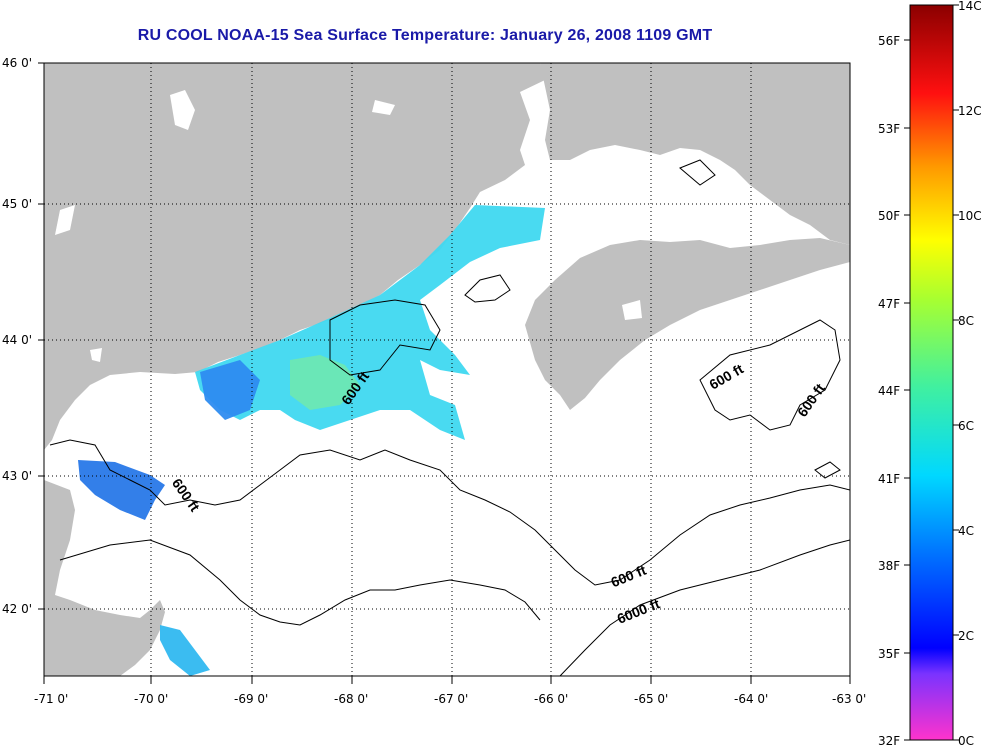 Image resolution: width=984 pixels, height=754 pixels. I want to click on sst-patch-maine-shelf, so click(370, 322).